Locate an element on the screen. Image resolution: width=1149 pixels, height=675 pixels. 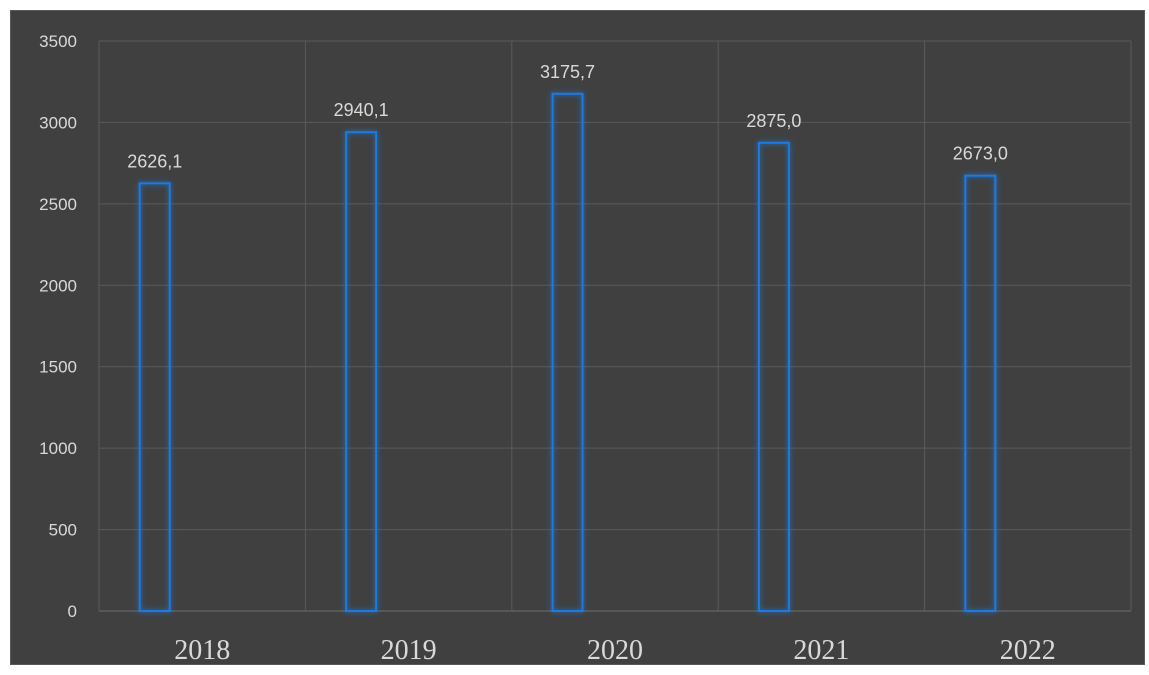
y-tick-label: 1000 is located at coordinates (58, 448).